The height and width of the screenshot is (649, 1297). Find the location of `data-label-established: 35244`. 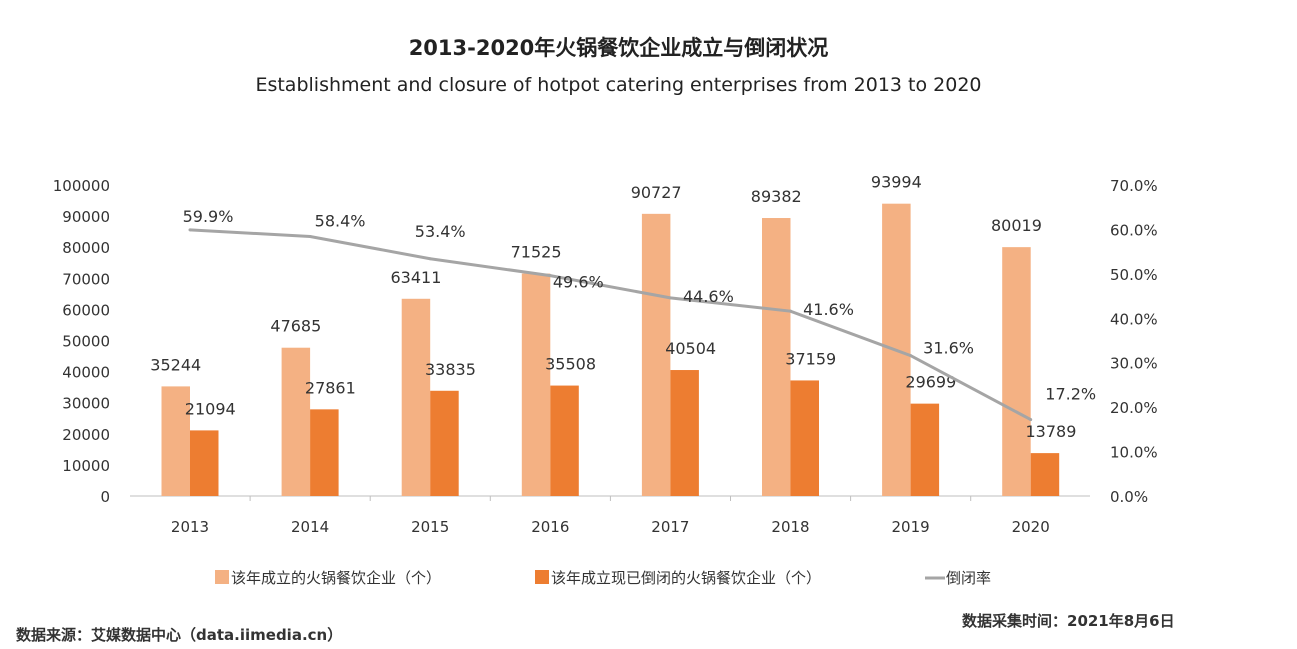

data-label-established: 35244 is located at coordinates (175, 364).